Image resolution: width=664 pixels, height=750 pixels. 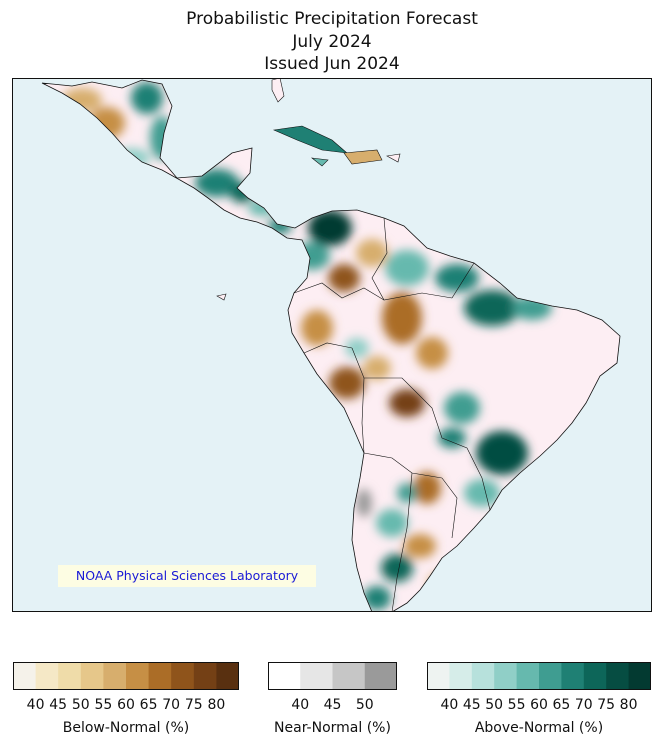 I want to click on below-tick-label: 40, so click(x=35, y=705).